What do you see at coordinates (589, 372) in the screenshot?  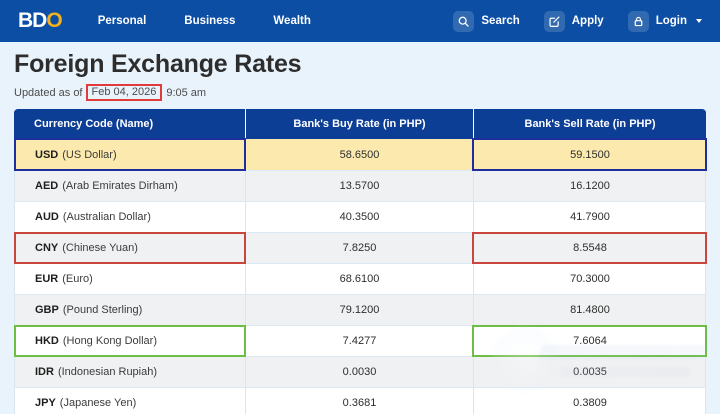 I see `sell-rate-cell: 0.0035` at bounding box center [589, 372].